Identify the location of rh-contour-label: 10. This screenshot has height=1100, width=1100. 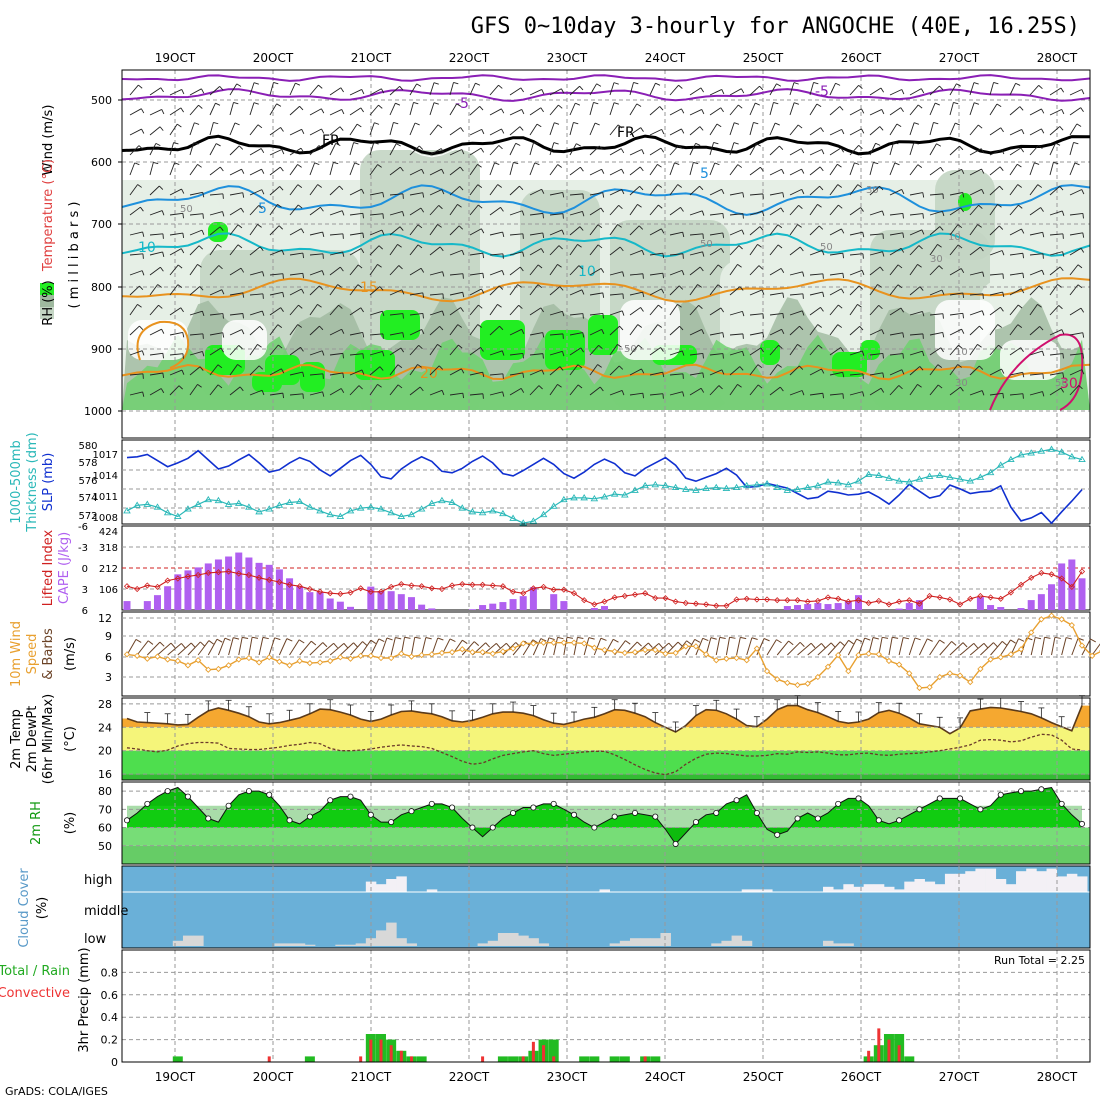
(961, 352).